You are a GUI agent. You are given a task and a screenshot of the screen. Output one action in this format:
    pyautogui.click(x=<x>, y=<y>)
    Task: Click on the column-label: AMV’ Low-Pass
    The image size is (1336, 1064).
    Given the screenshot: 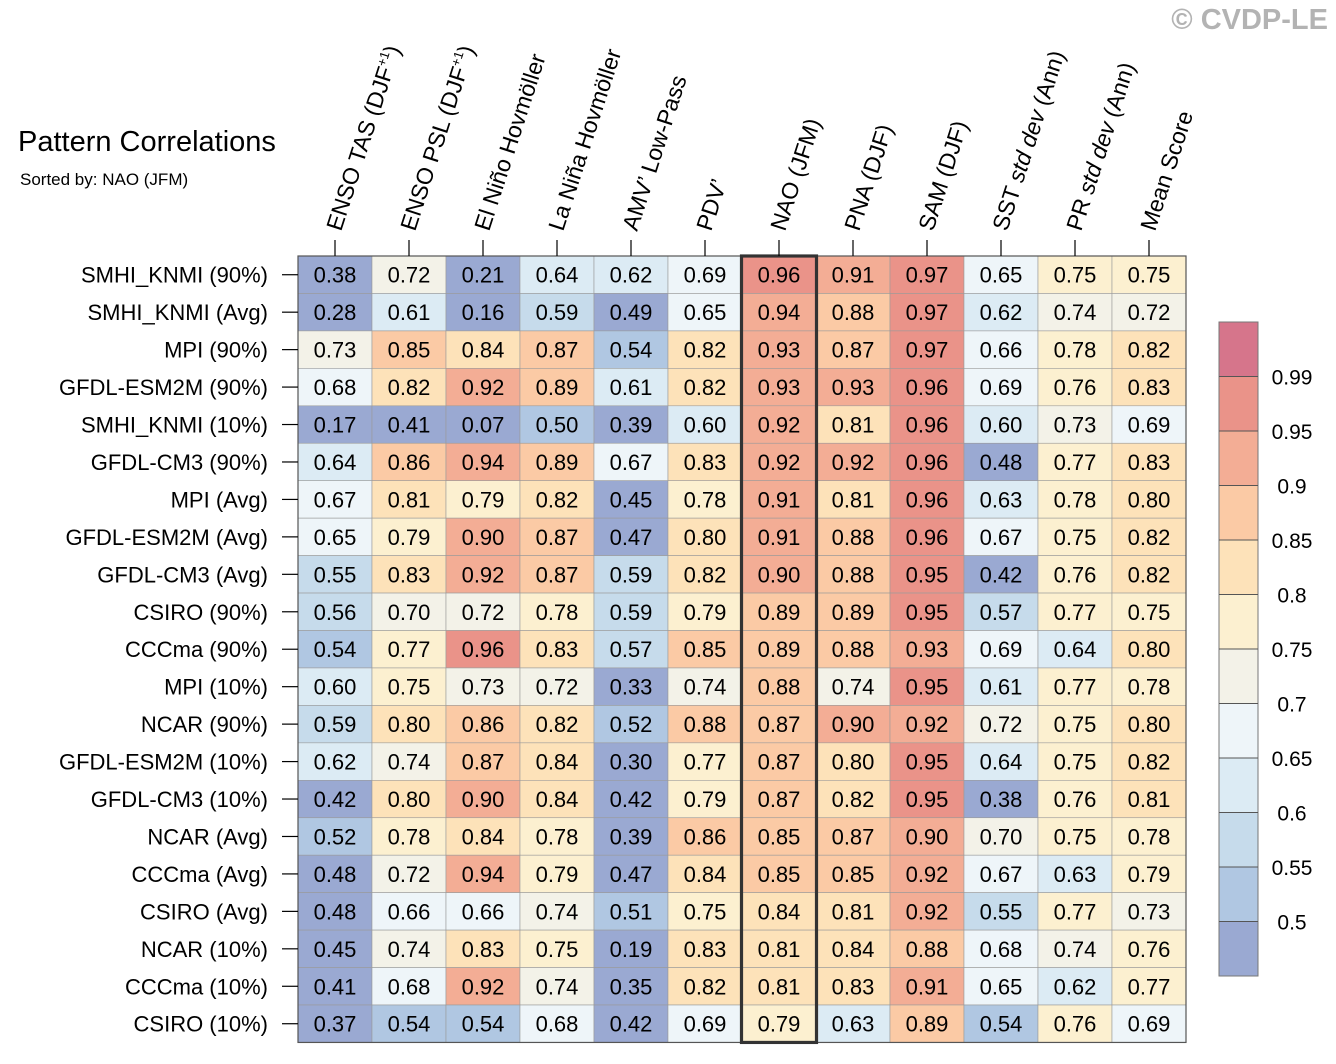 What is the action you would take?
    pyautogui.click(x=654, y=153)
    